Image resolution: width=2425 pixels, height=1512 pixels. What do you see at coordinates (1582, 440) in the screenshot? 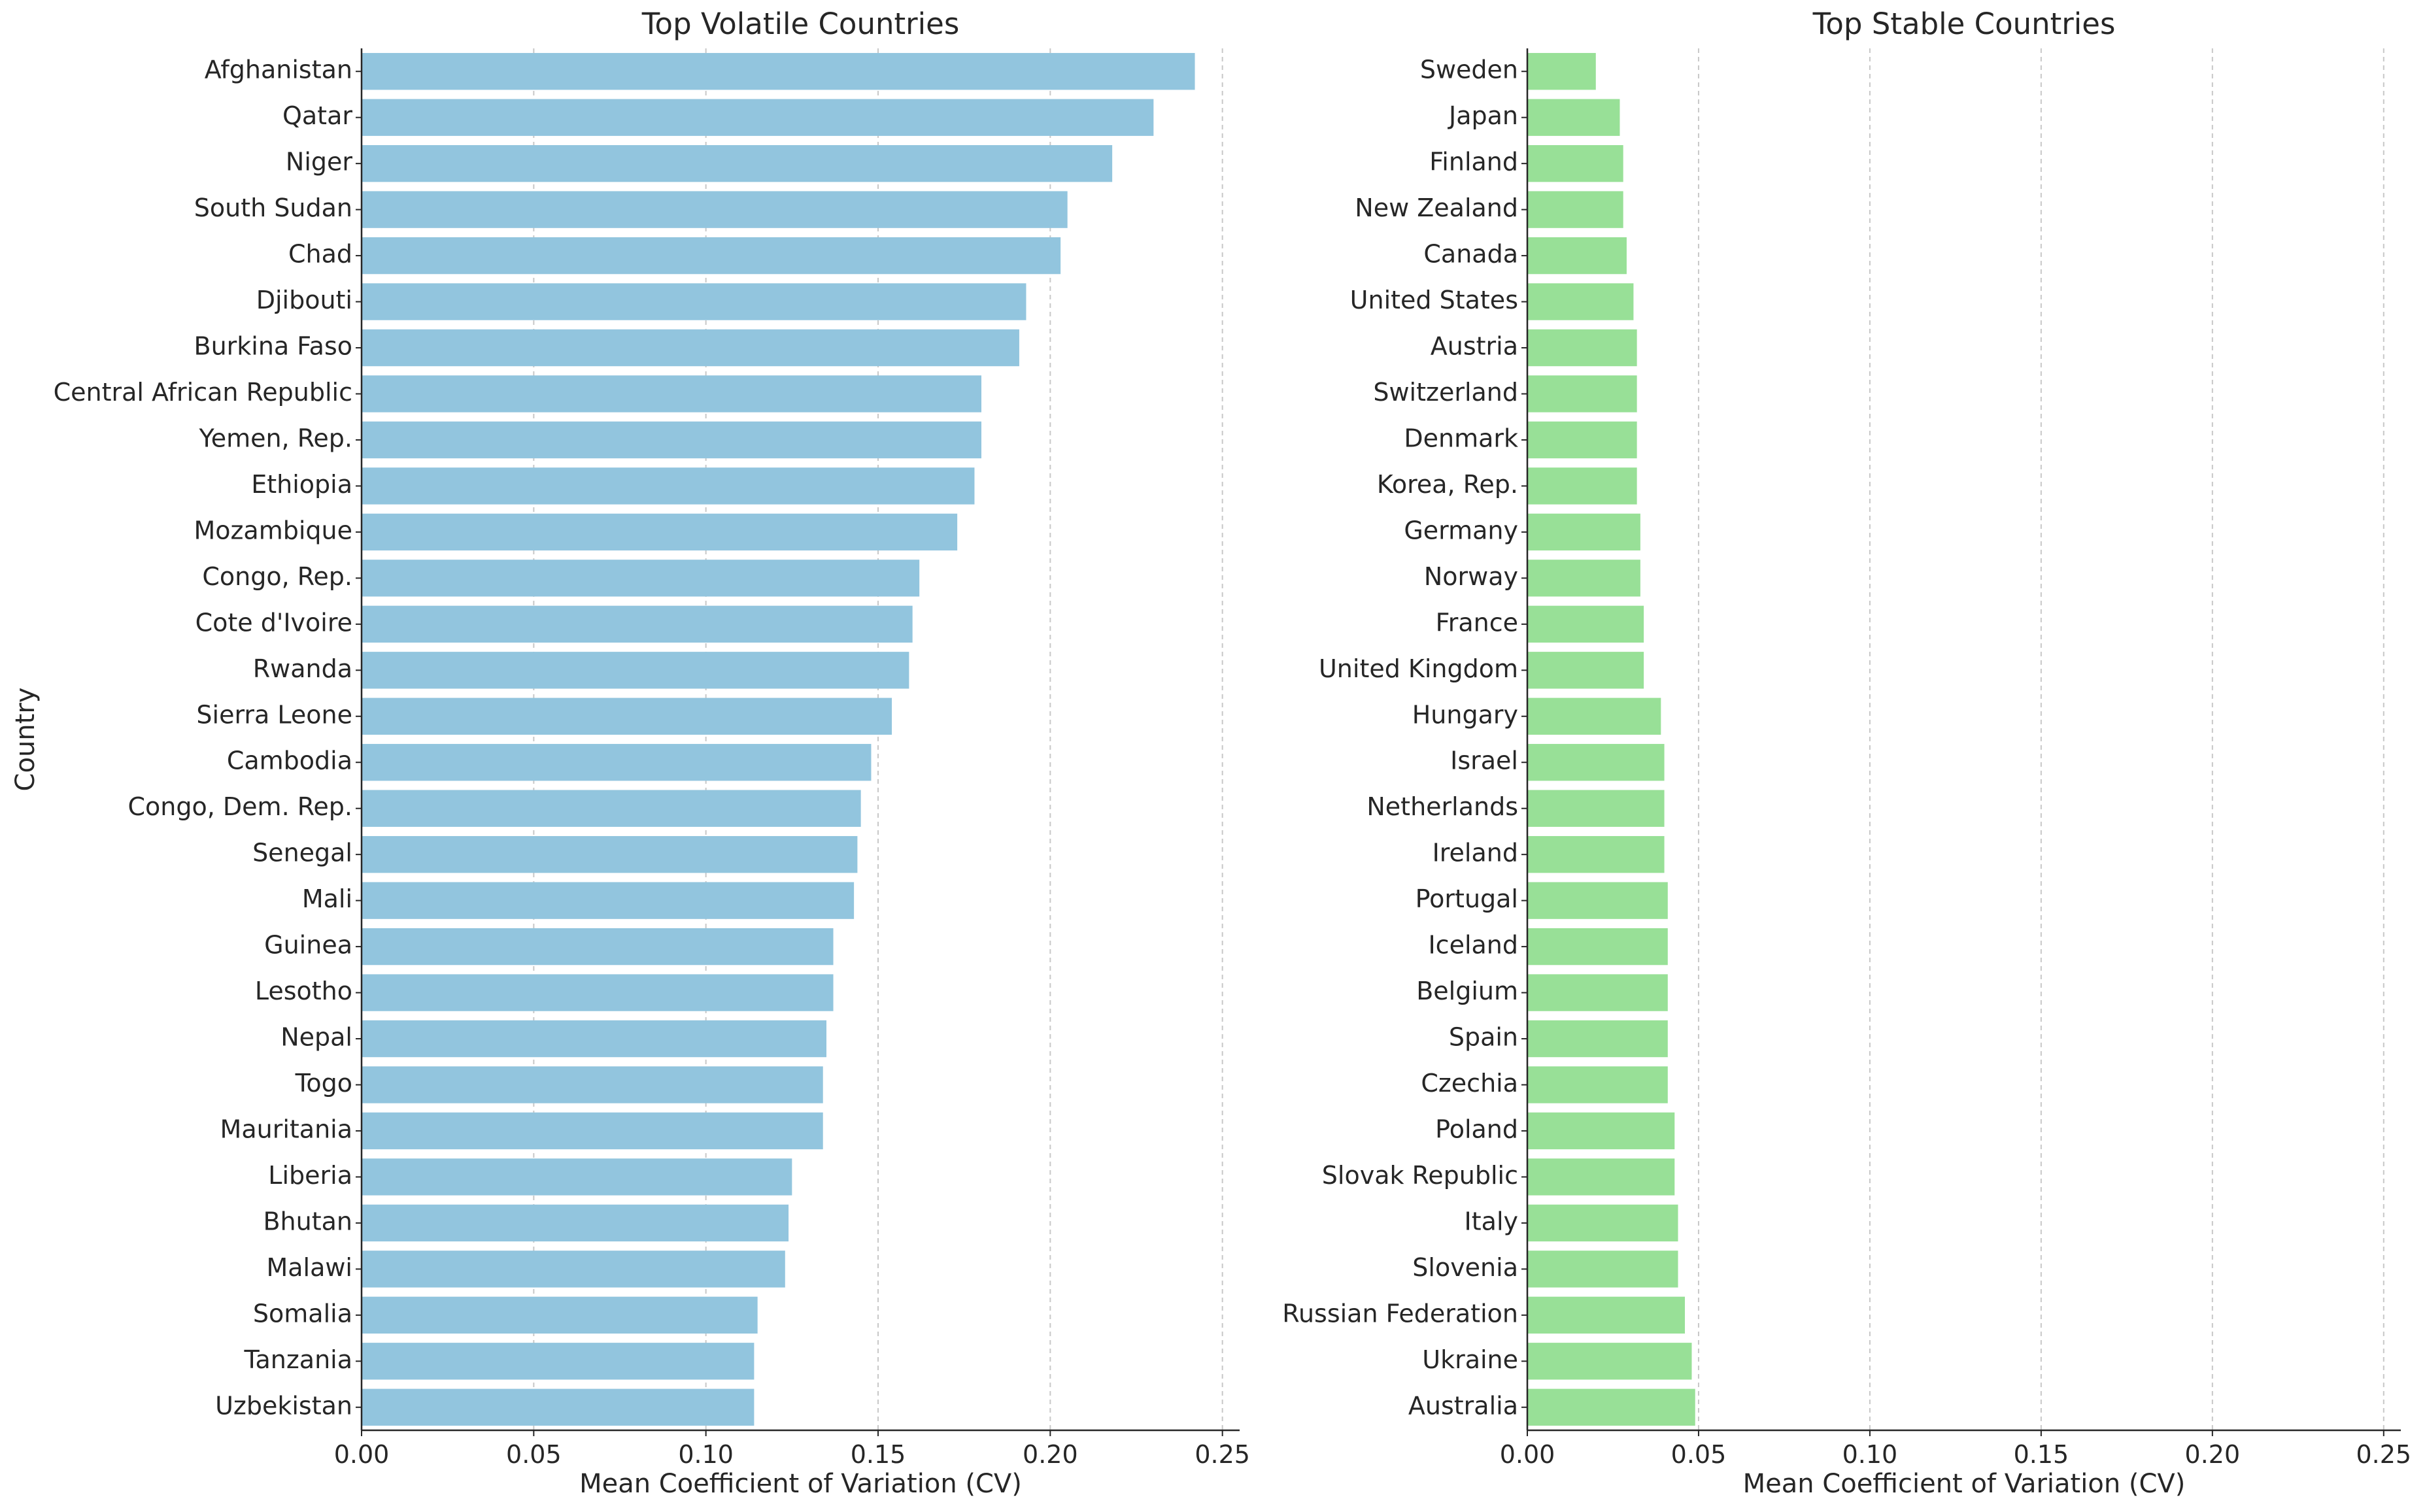
I see `bar-denmark` at bounding box center [1582, 440].